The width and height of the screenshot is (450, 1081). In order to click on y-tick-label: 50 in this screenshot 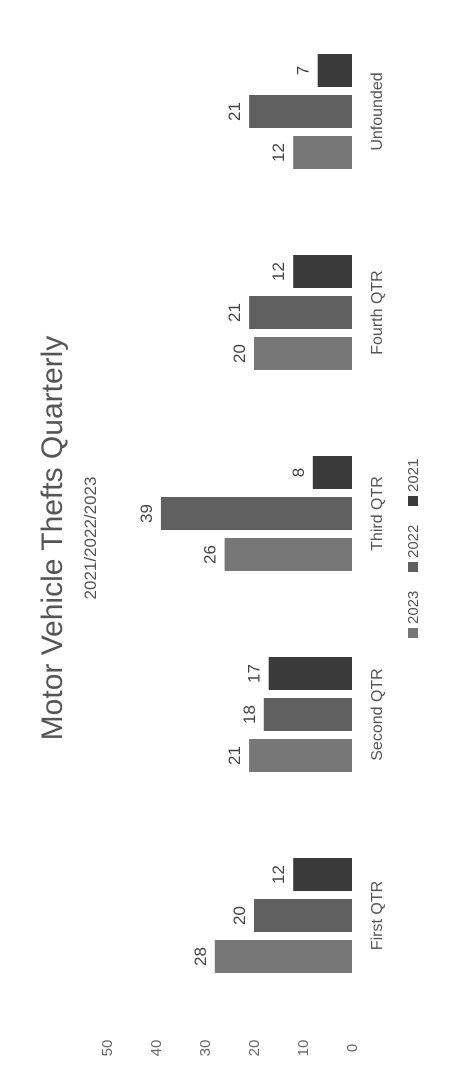, I will do `click(107, 1048)`.